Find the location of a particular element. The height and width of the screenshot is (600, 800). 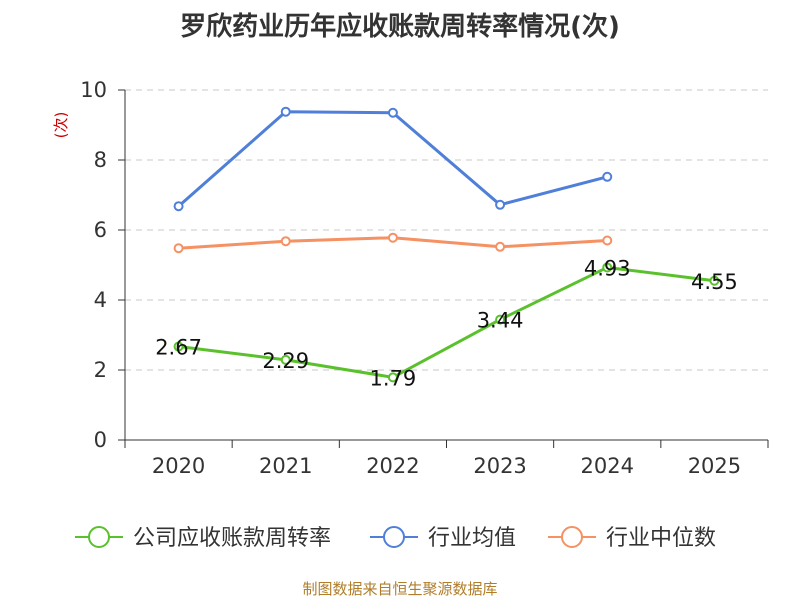

legend: 公司应收账款周转率 行业均值 行业中位数 is located at coordinates (395, 538).